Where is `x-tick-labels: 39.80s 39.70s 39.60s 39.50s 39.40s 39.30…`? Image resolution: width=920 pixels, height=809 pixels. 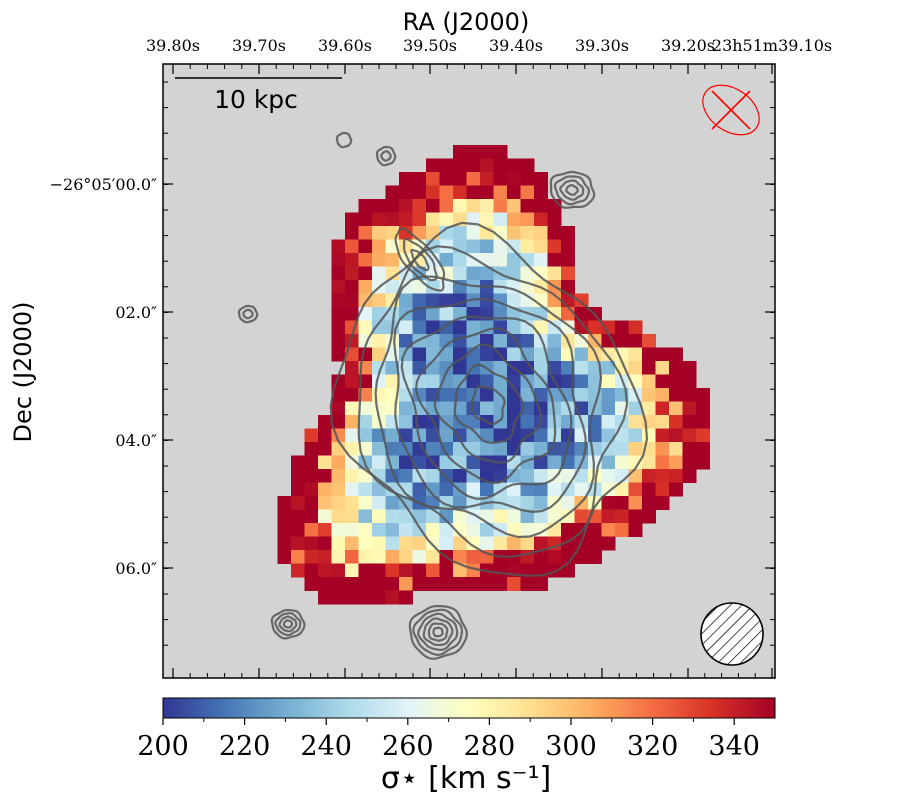
x-tick-labels: 39.80s 39.70s 39.60s 39.50s 39.40s 39.30… is located at coordinates (489, 45).